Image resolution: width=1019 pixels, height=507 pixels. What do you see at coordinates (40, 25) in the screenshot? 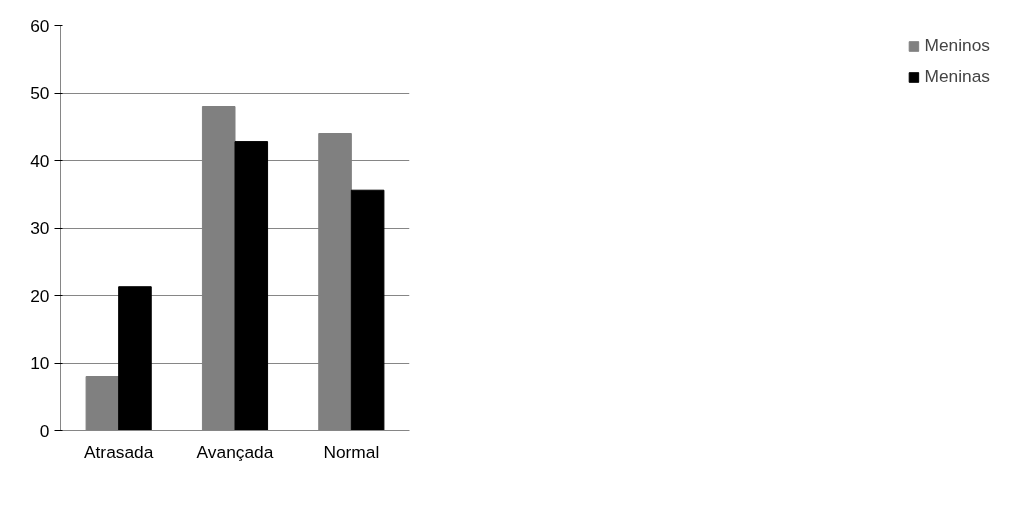
I see `y-tick-label: 60` at bounding box center [40, 25].